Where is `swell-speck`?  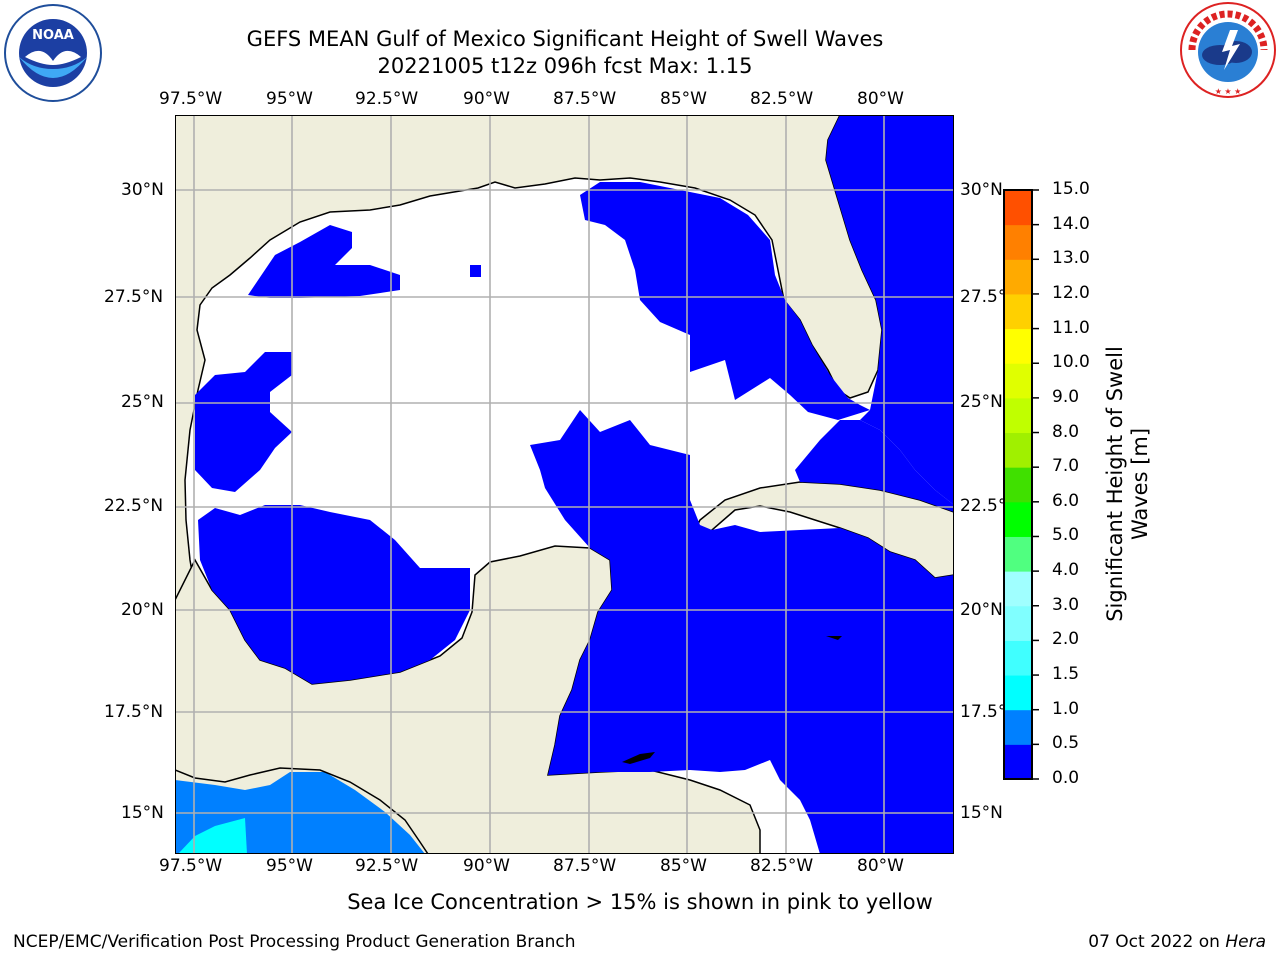
swell-speck is located at coordinates (475, 271).